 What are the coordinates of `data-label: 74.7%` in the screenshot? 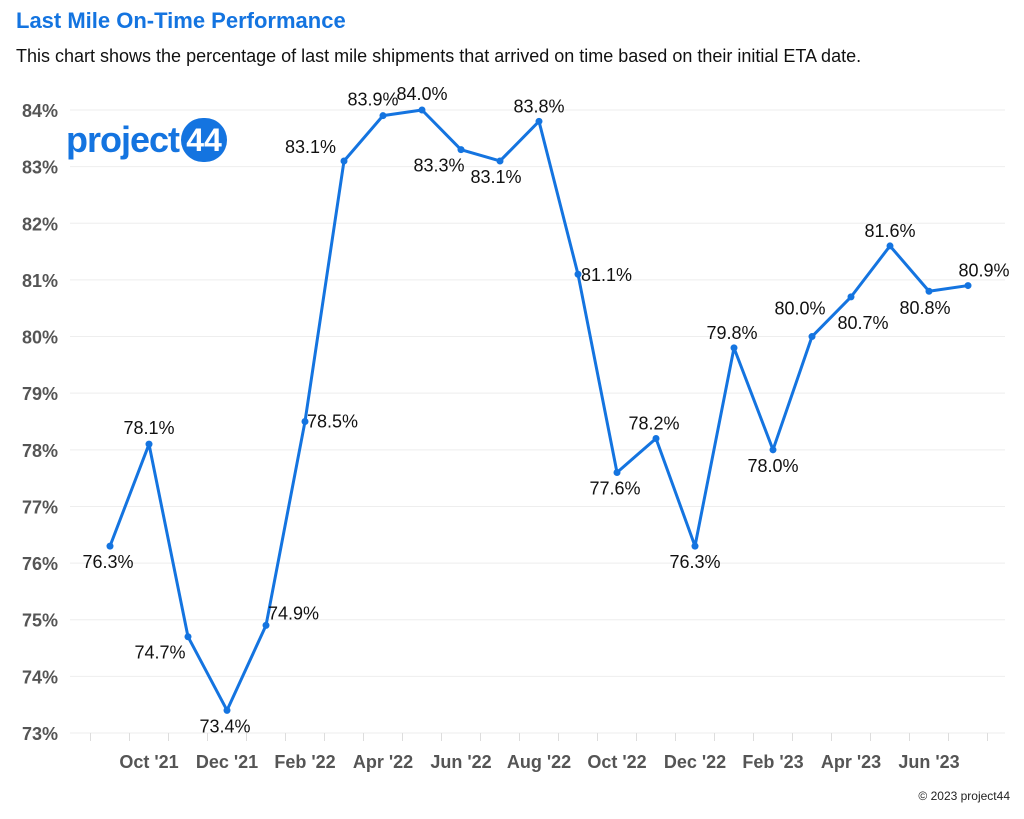 It's located at (159, 653).